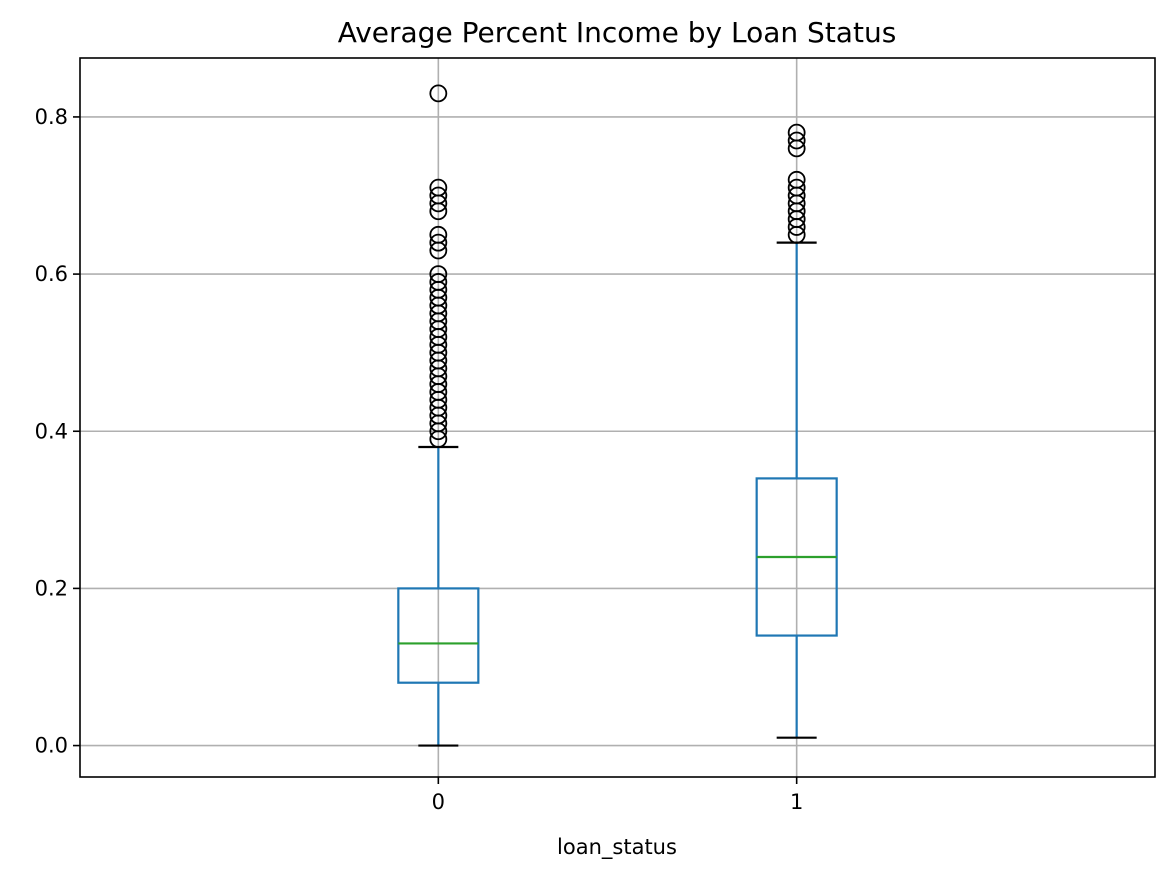  I want to click on x-tick-label: 1, so click(796, 802).